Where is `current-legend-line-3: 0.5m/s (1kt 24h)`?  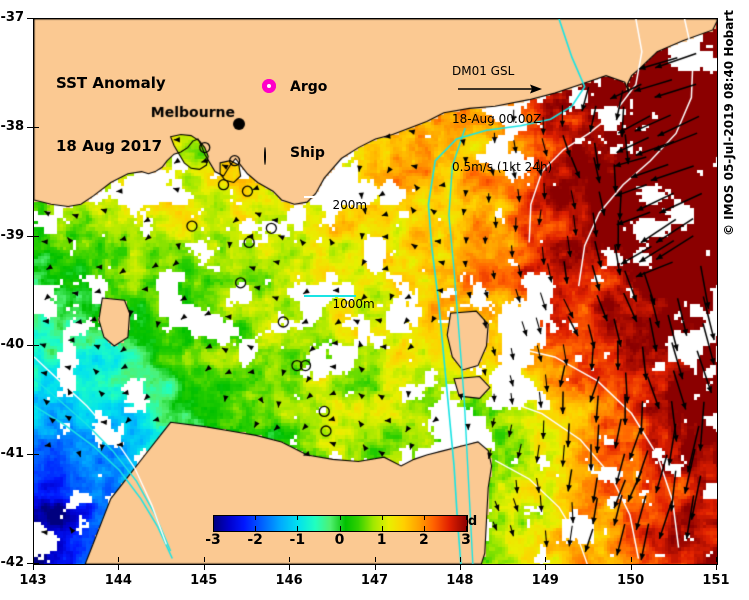 current-legend-line-3: 0.5m/s (1kt 24h) is located at coordinates (502, 167).